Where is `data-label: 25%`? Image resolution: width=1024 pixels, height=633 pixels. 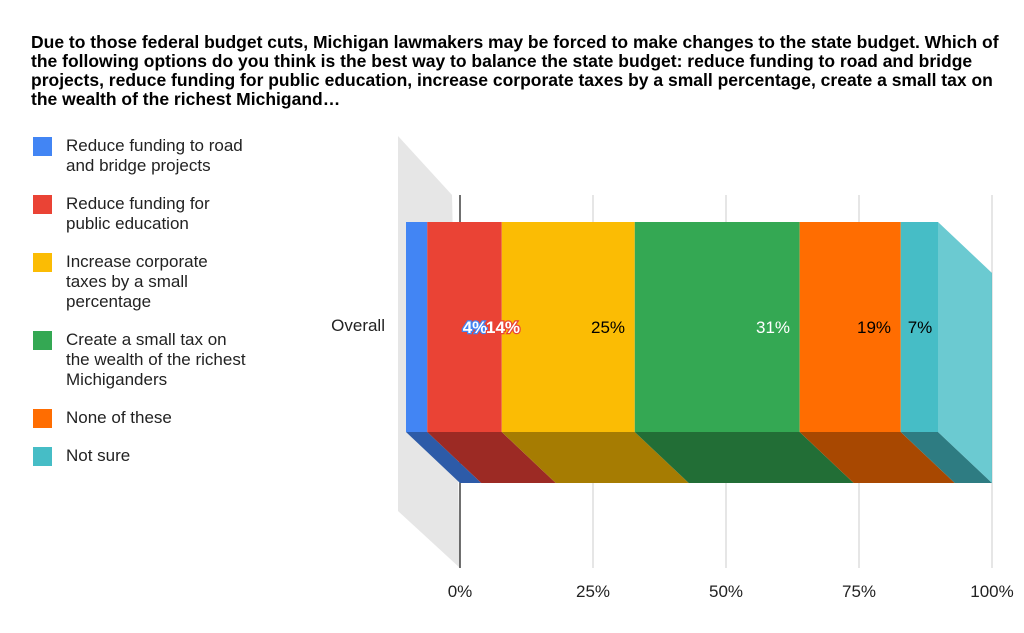
data-label: 25% is located at coordinates (608, 327).